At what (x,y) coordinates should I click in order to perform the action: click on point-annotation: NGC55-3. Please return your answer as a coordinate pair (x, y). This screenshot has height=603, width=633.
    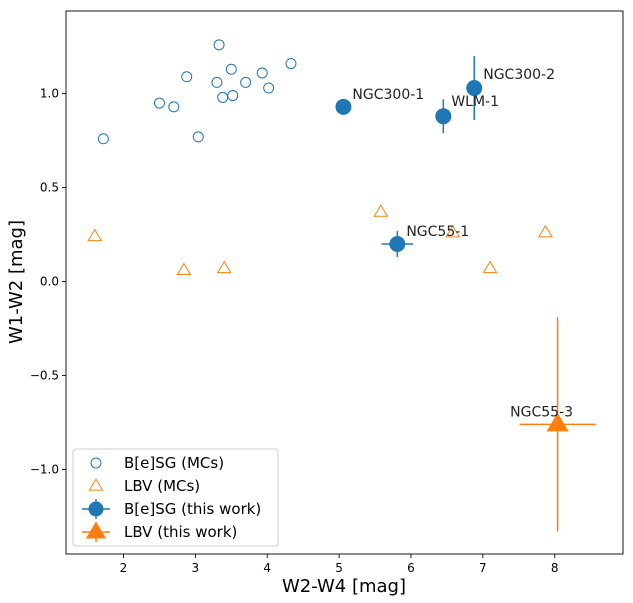
    Looking at the image, I should click on (541, 412).